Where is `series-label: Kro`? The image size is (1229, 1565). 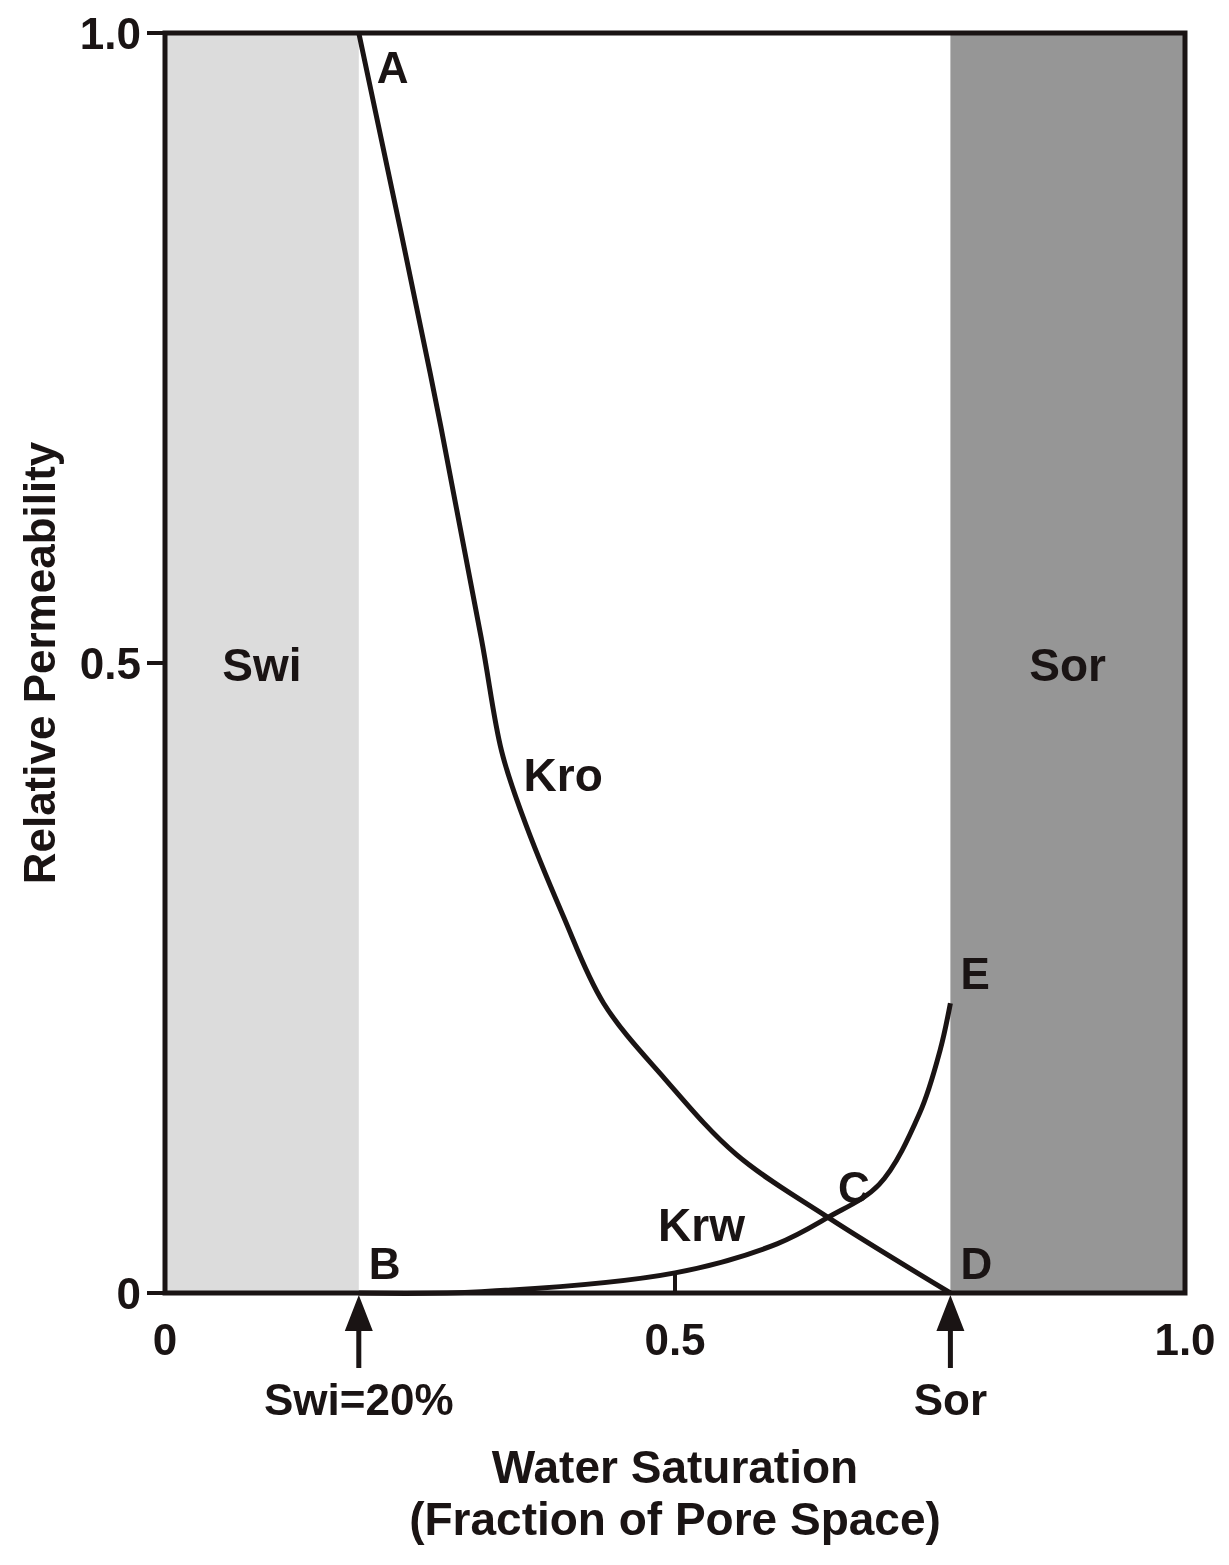 series-label: Kro is located at coordinates (563, 775).